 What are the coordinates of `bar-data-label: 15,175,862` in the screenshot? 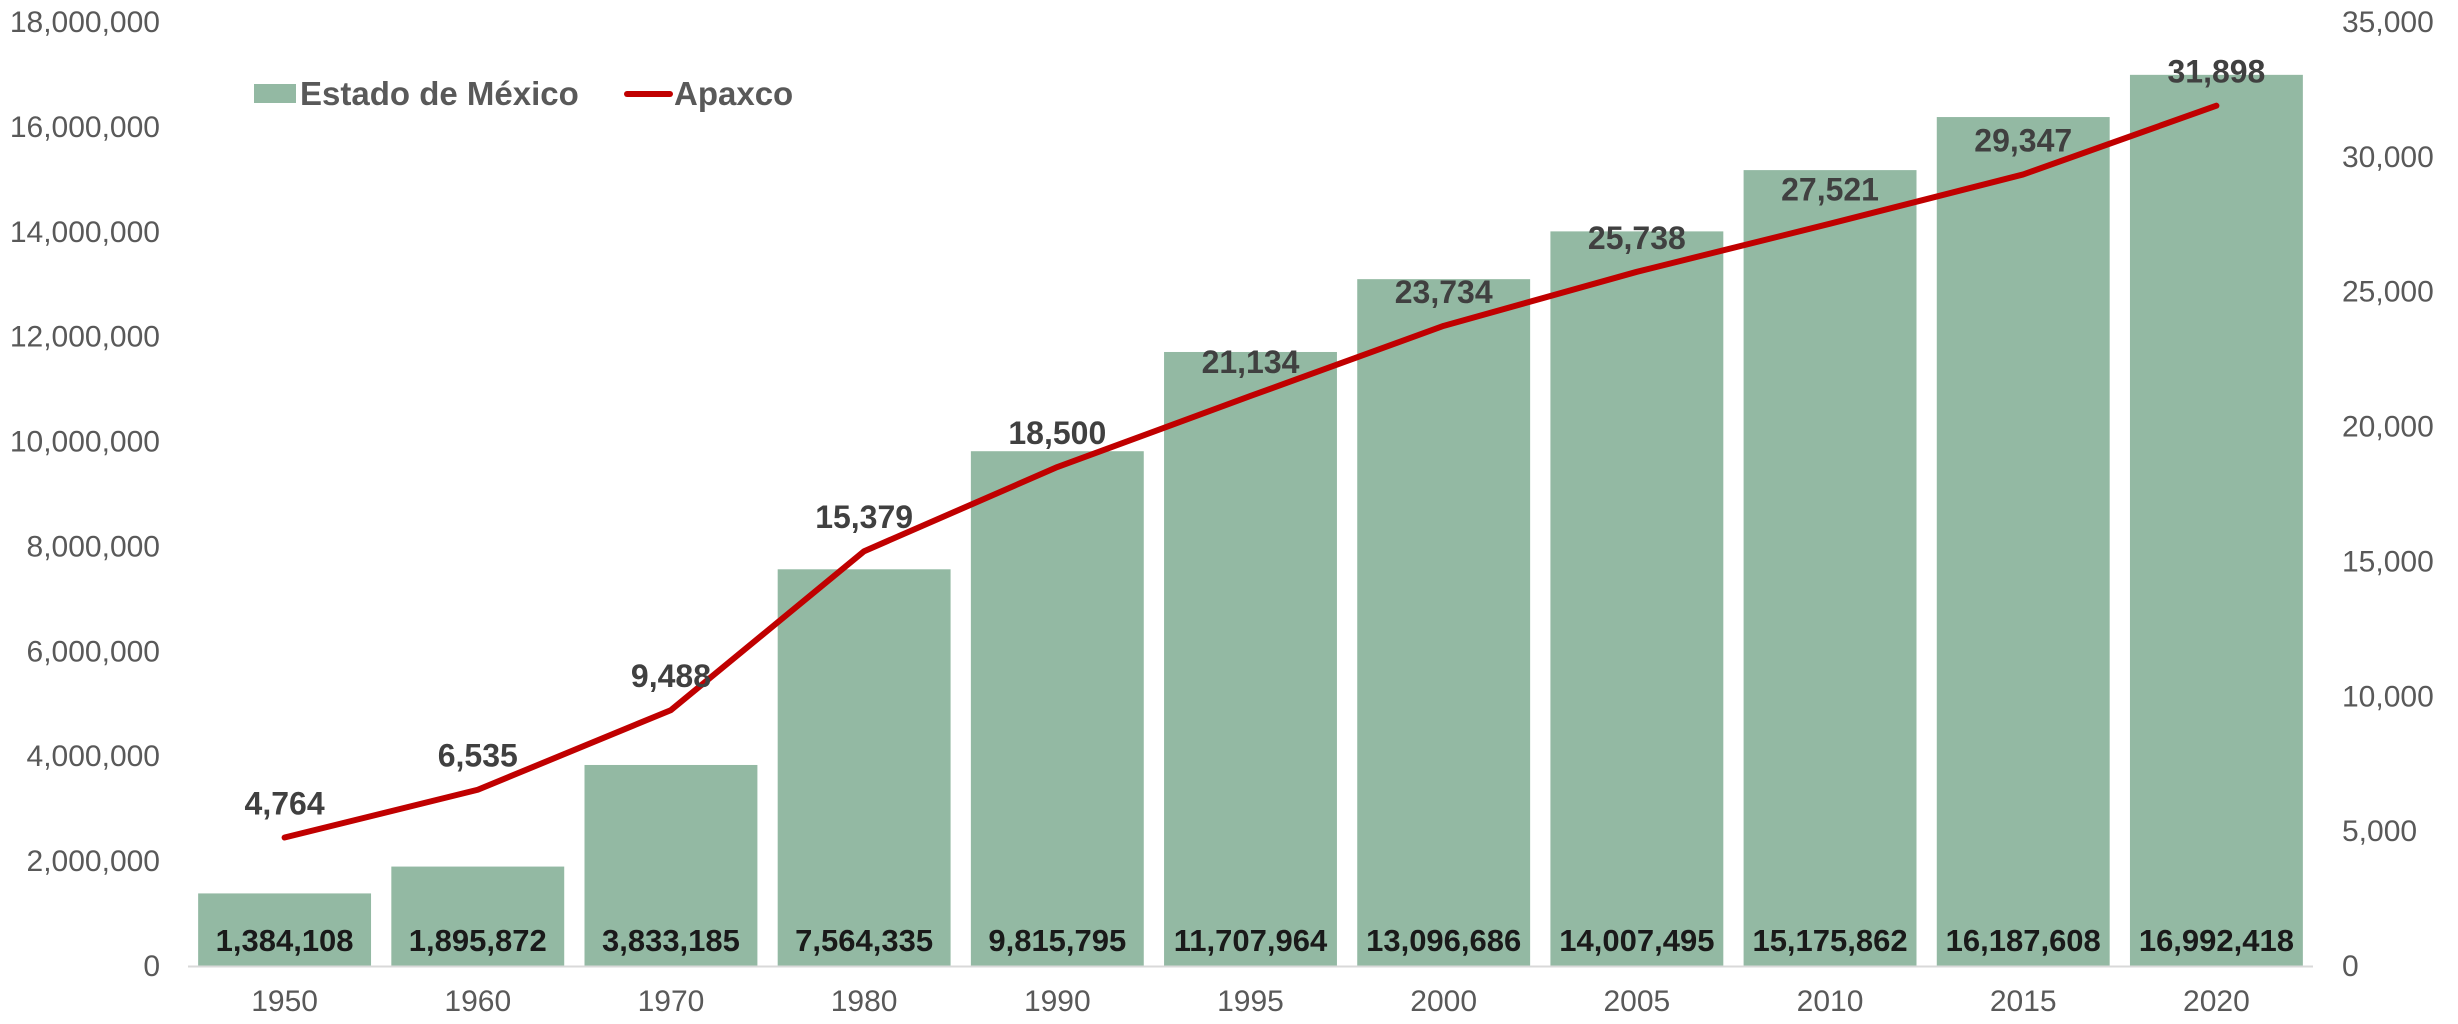 It's located at (1829, 940).